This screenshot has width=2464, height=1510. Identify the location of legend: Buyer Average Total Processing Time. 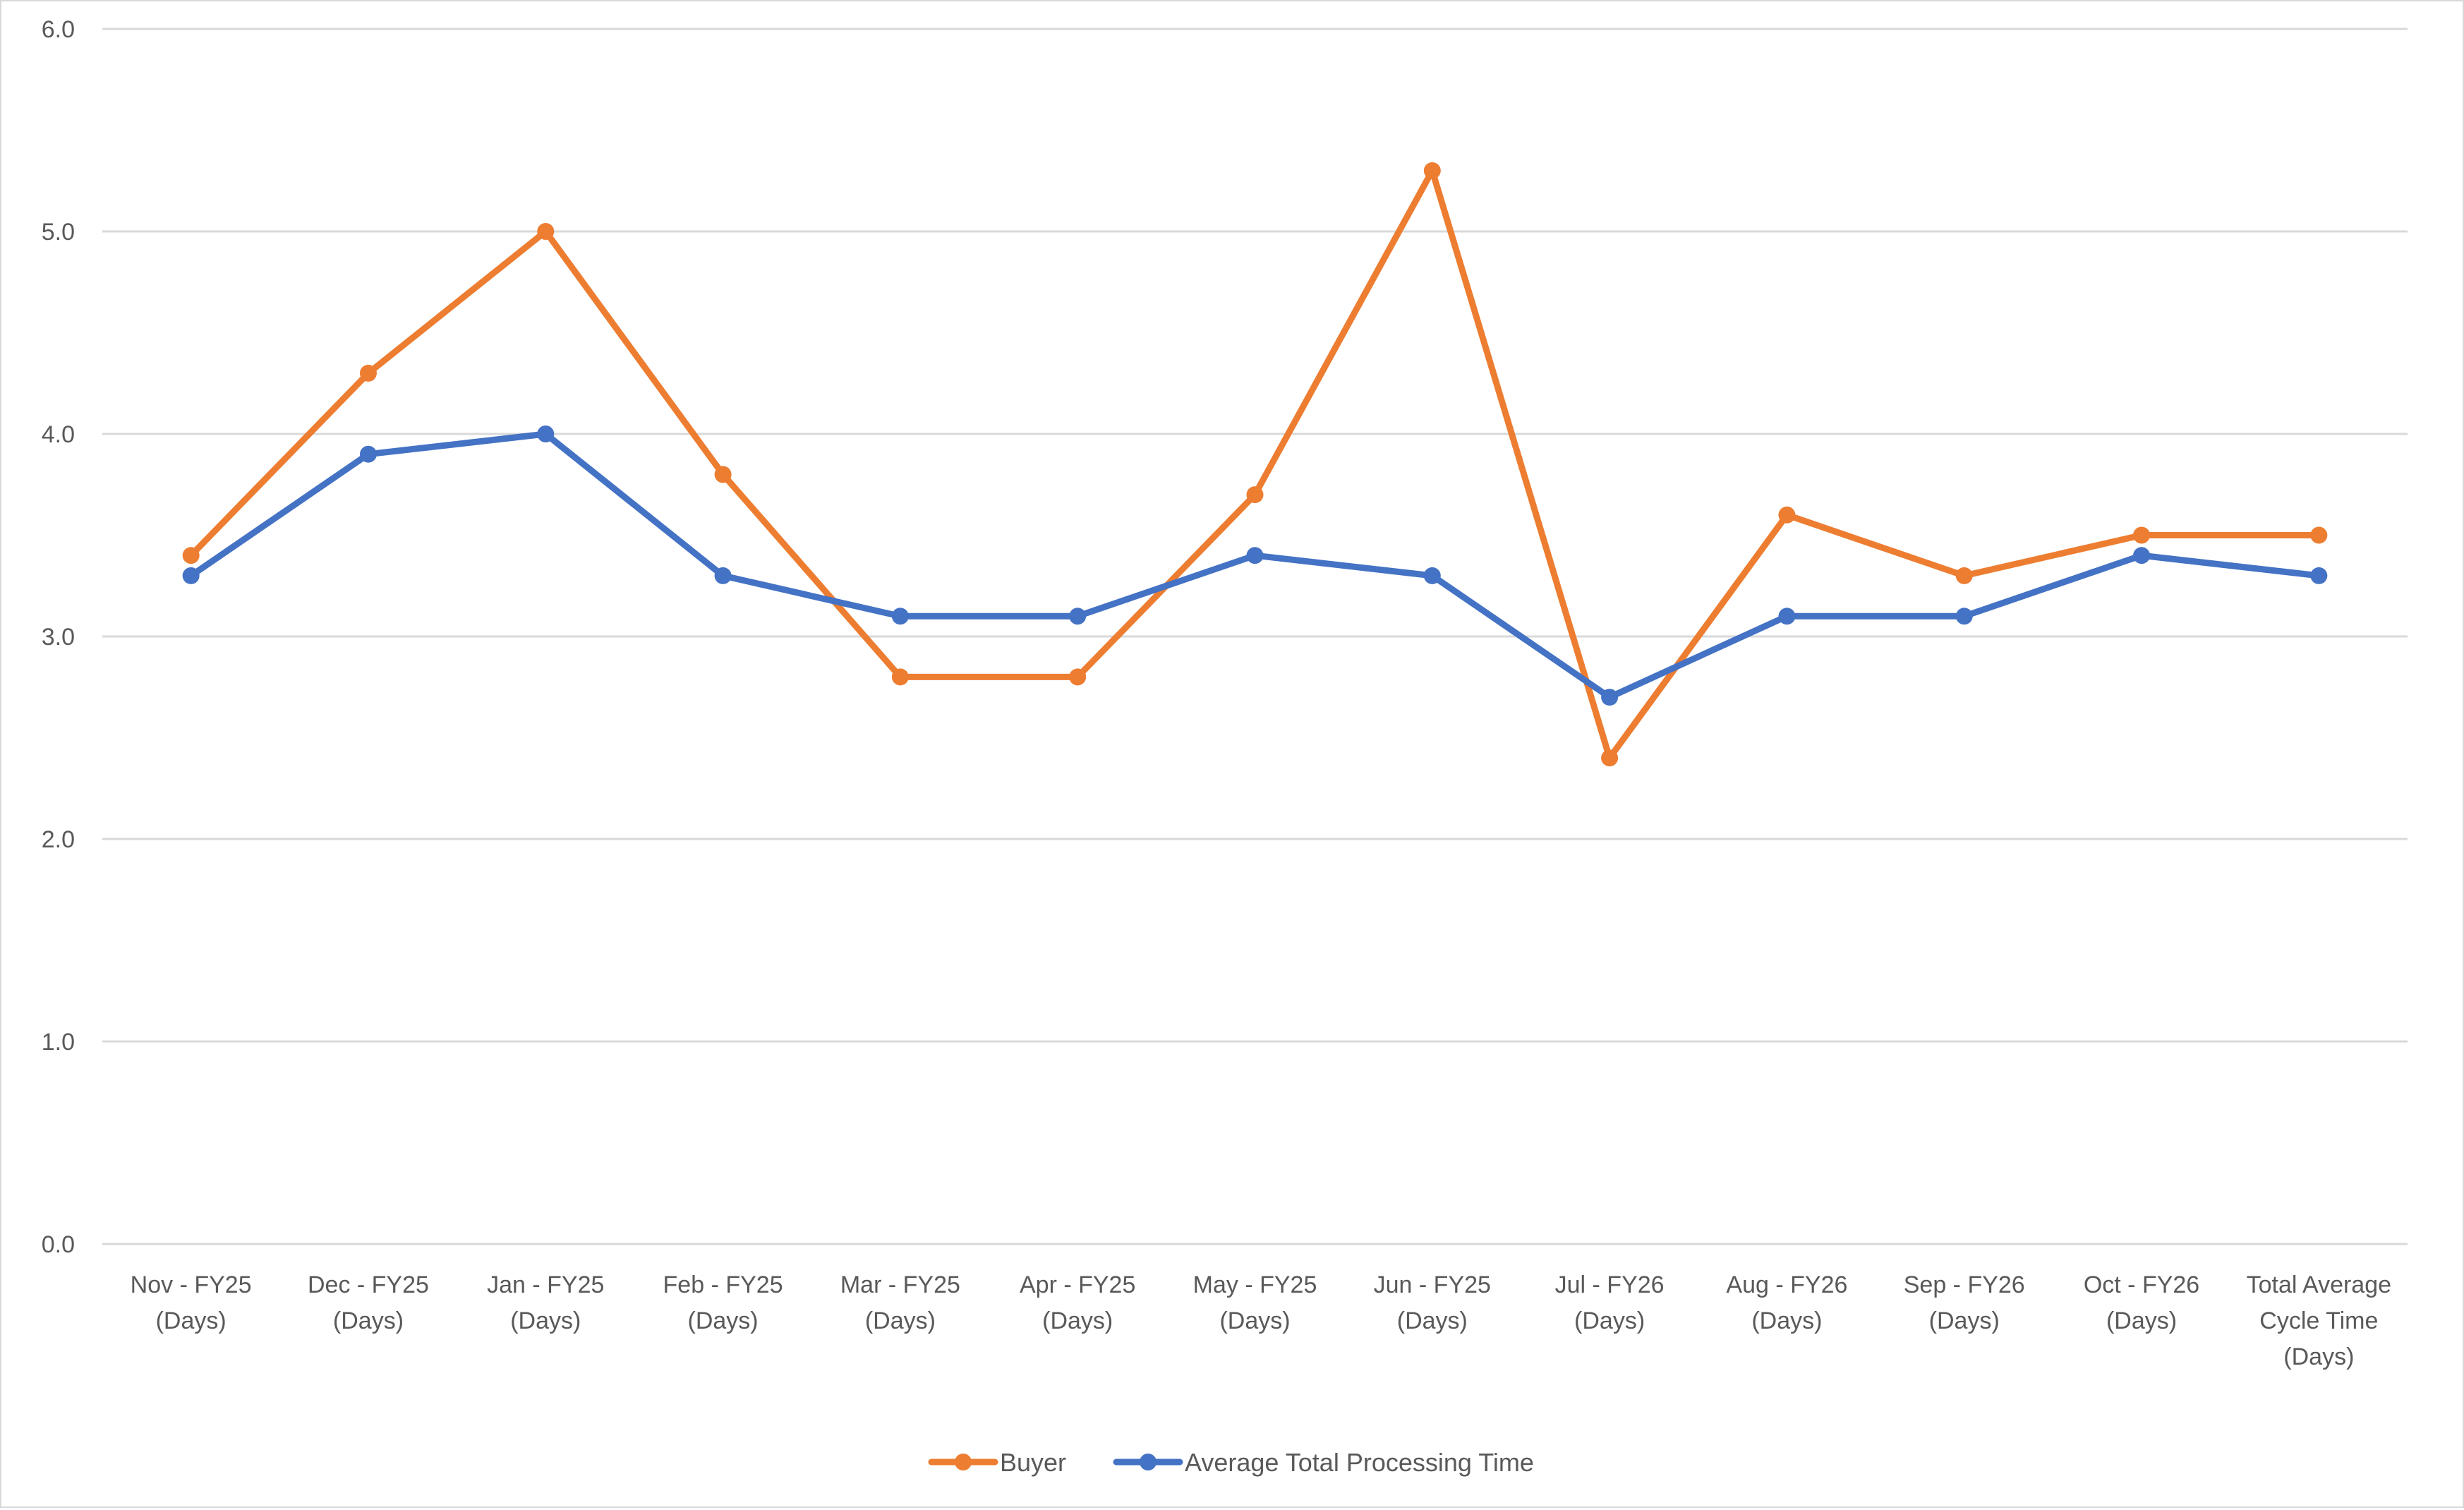
(1231, 1462).